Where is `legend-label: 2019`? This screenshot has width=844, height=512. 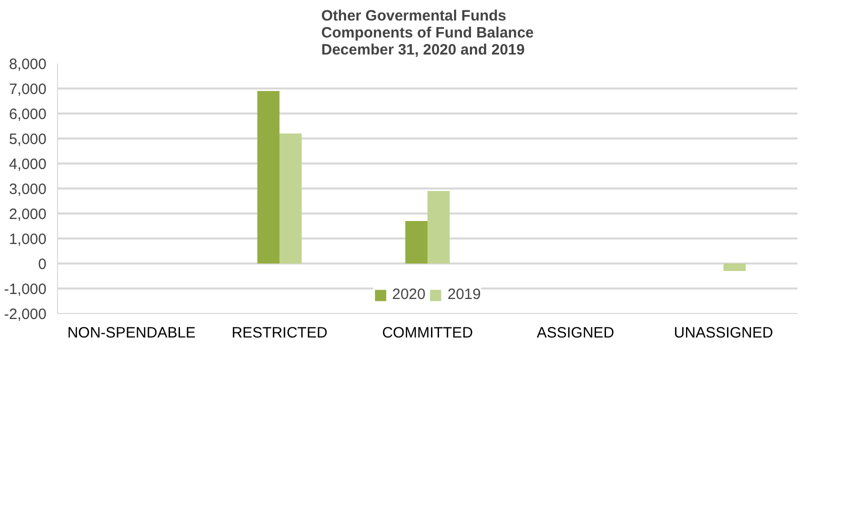 legend-label: 2019 is located at coordinates (464, 294).